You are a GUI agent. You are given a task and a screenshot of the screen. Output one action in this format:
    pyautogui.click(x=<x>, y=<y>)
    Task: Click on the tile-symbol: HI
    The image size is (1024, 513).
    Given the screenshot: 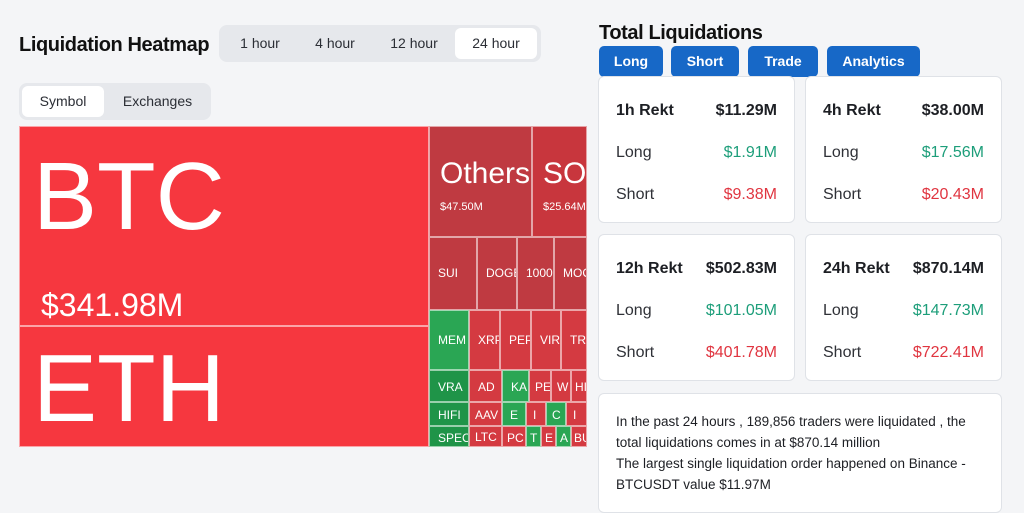 What is the action you would take?
    pyautogui.click(x=581, y=387)
    